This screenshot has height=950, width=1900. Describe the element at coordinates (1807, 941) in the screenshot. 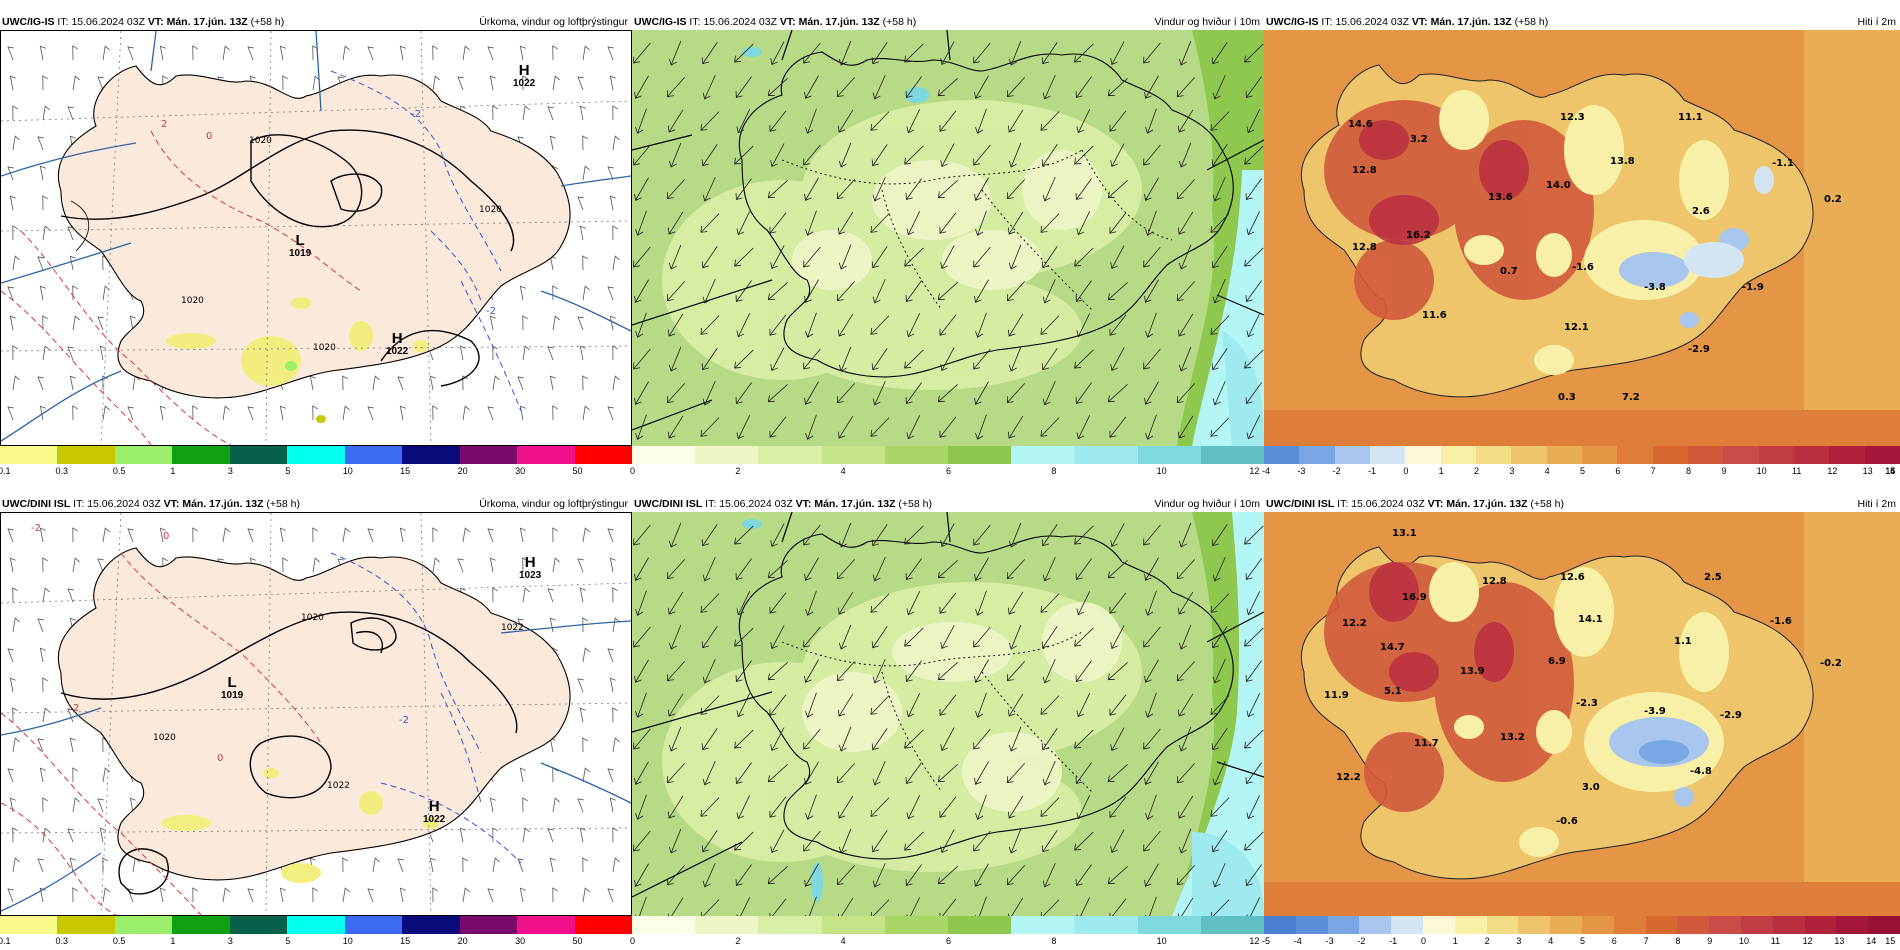

I see `colorbar-tick-label: 12` at that location.